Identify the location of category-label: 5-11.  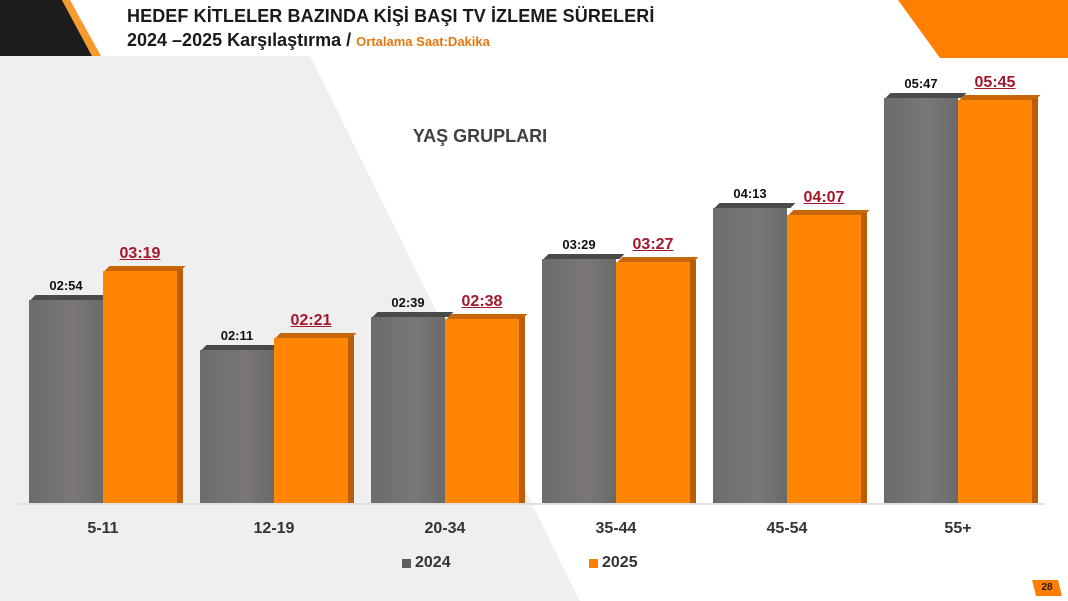
(103, 528).